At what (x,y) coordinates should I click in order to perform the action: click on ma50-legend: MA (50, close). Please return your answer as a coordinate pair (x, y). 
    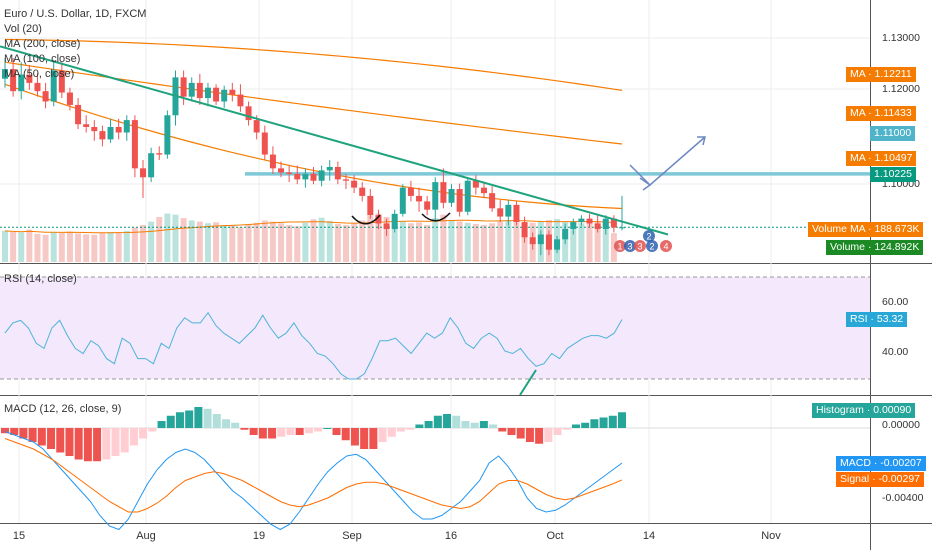
    Looking at the image, I should click on (39, 74).